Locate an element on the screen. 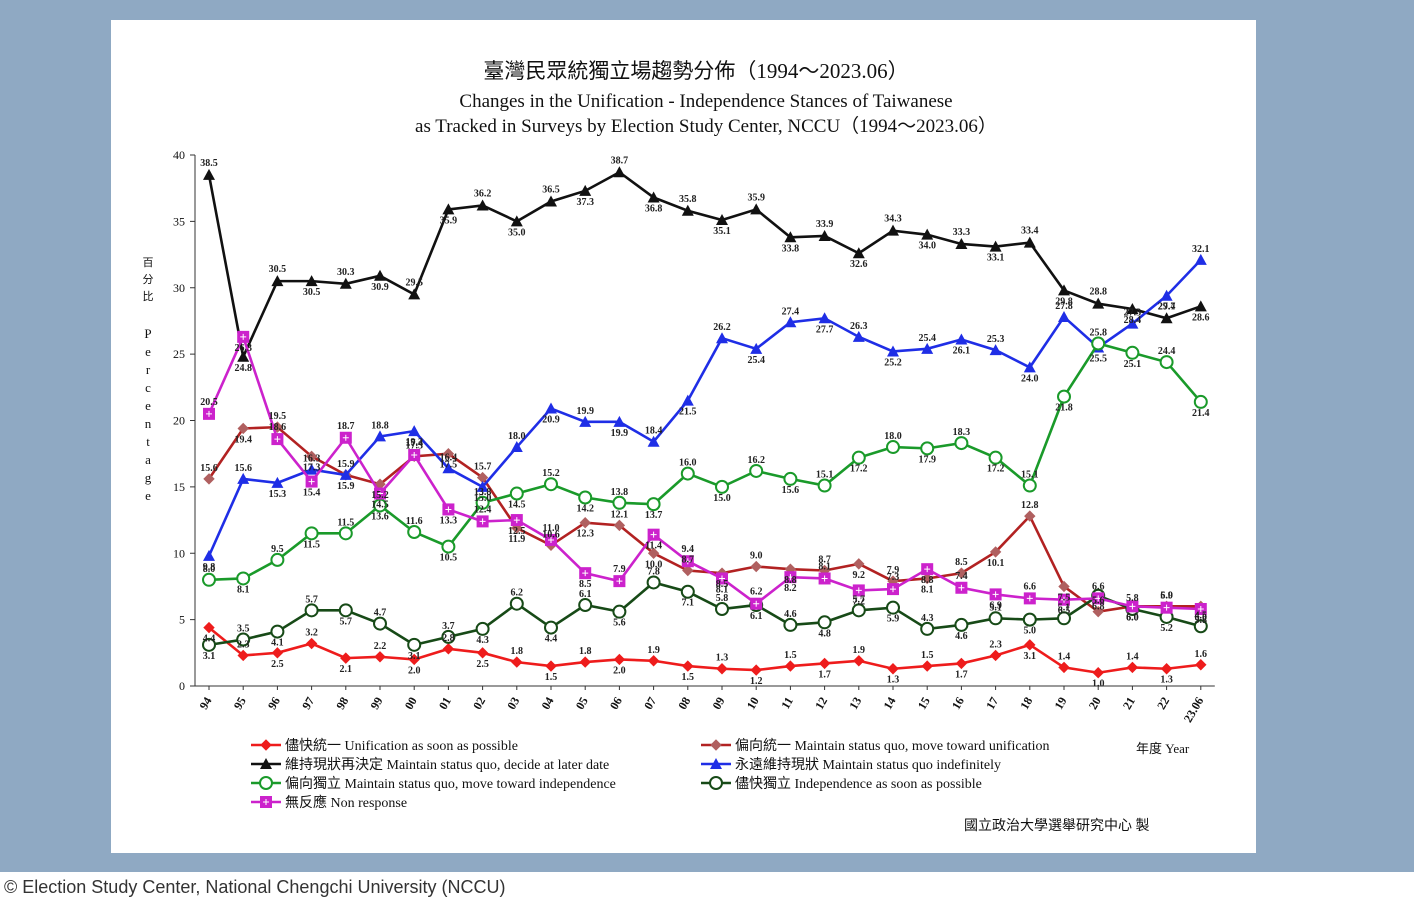  data-label: 25.1 is located at coordinates (1133, 364).